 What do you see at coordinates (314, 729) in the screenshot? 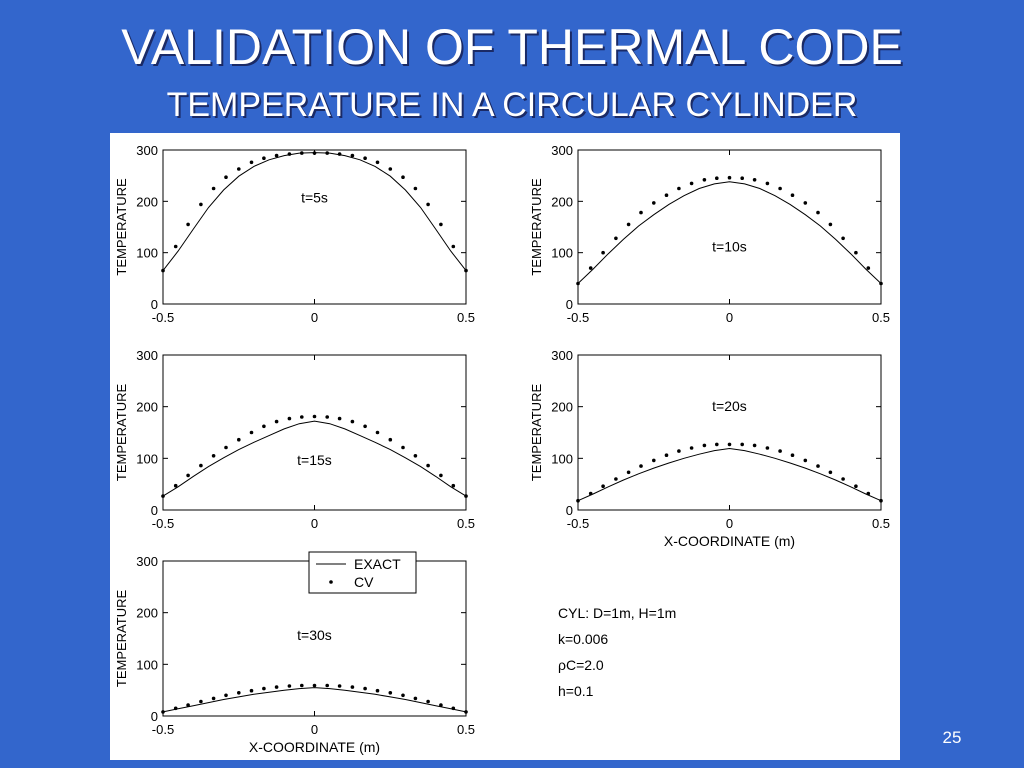
I see `x-tick-label: 0` at bounding box center [314, 729].